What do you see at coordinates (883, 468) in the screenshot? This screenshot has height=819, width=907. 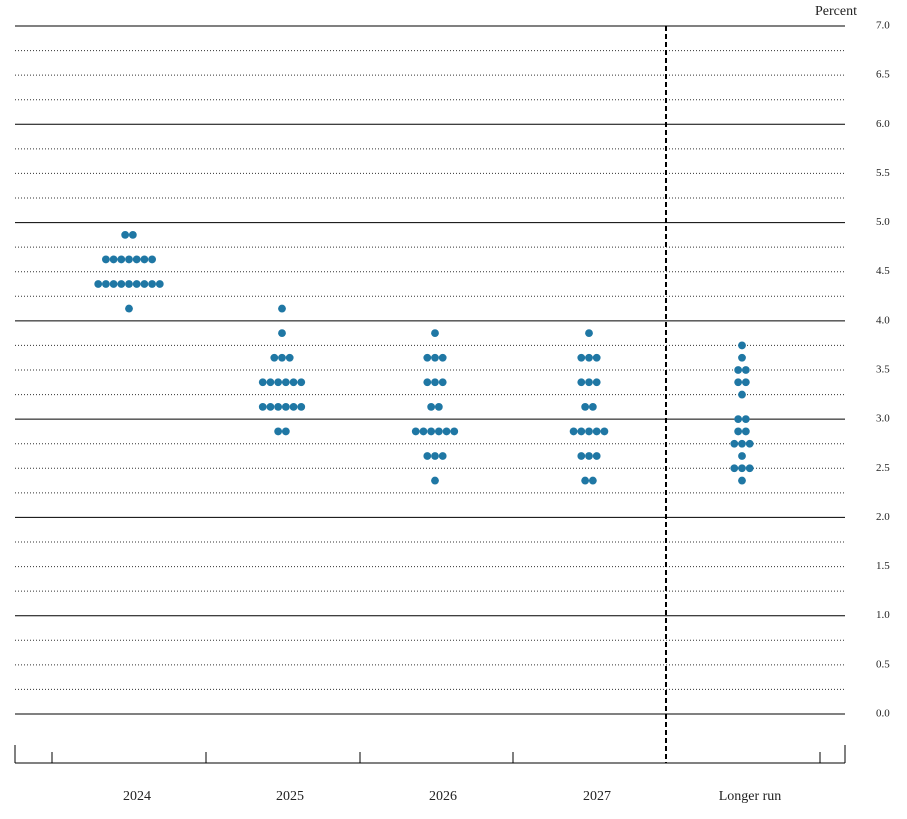 I see `y-tick-label: 2.5` at bounding box center [883, 468].